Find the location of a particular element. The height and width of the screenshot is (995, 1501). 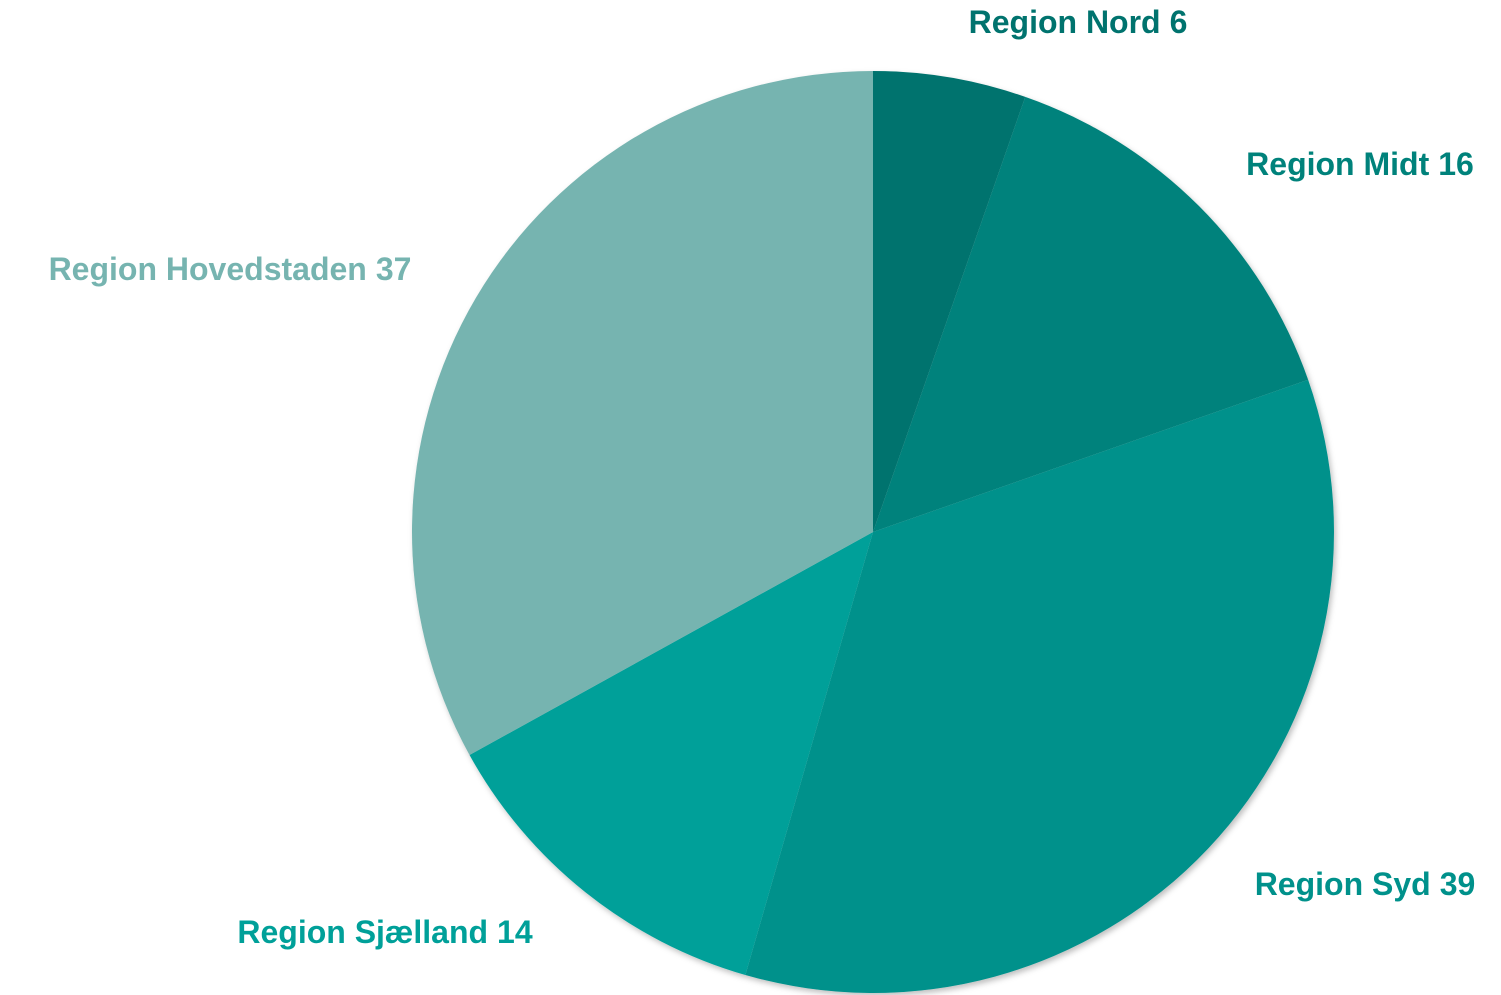

slice-label: Region Hovedstaden 37 is located at coordinates (230, 269).